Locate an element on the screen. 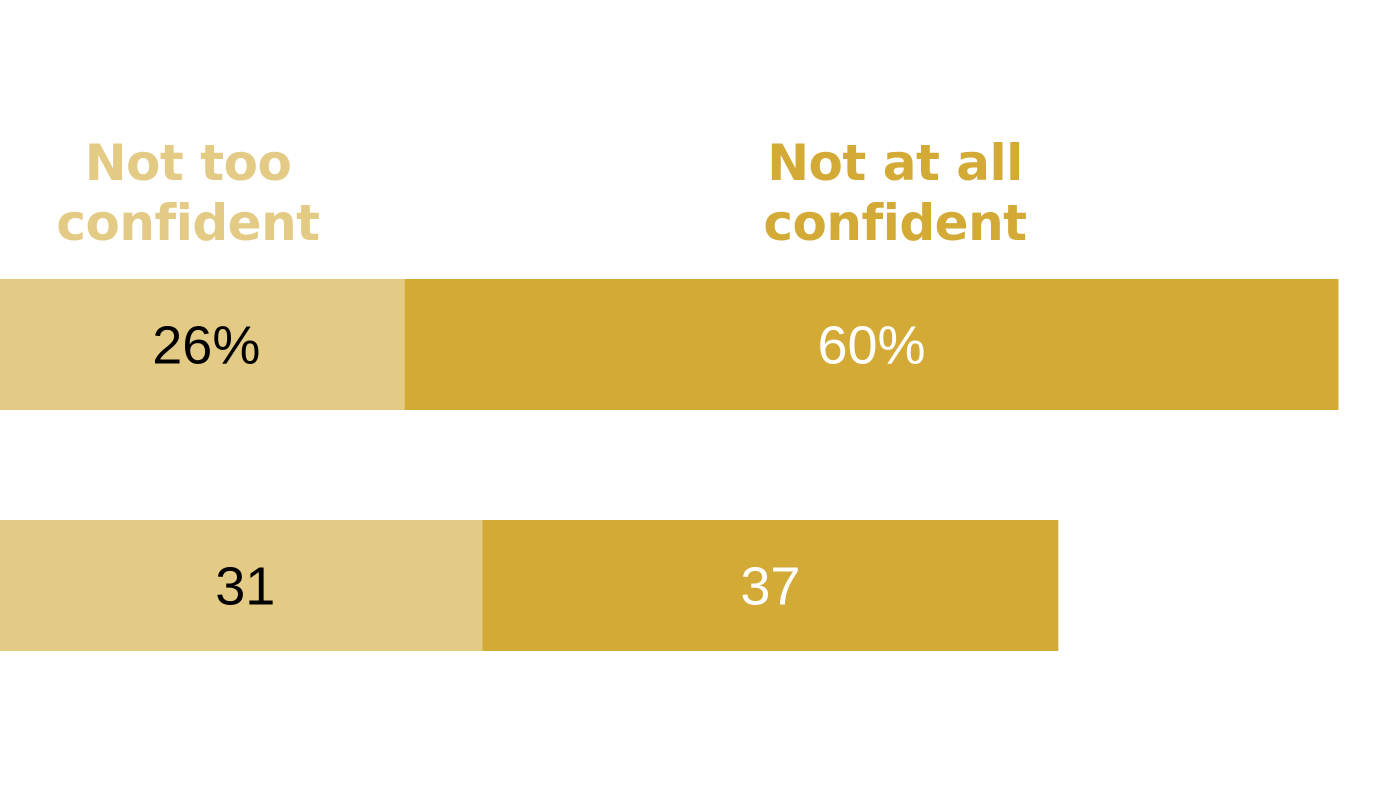 Image resolution: width=1400 pixels, height=789 pixels. bar-row1-not-at-all-confident is located at coordinates (871, 344).